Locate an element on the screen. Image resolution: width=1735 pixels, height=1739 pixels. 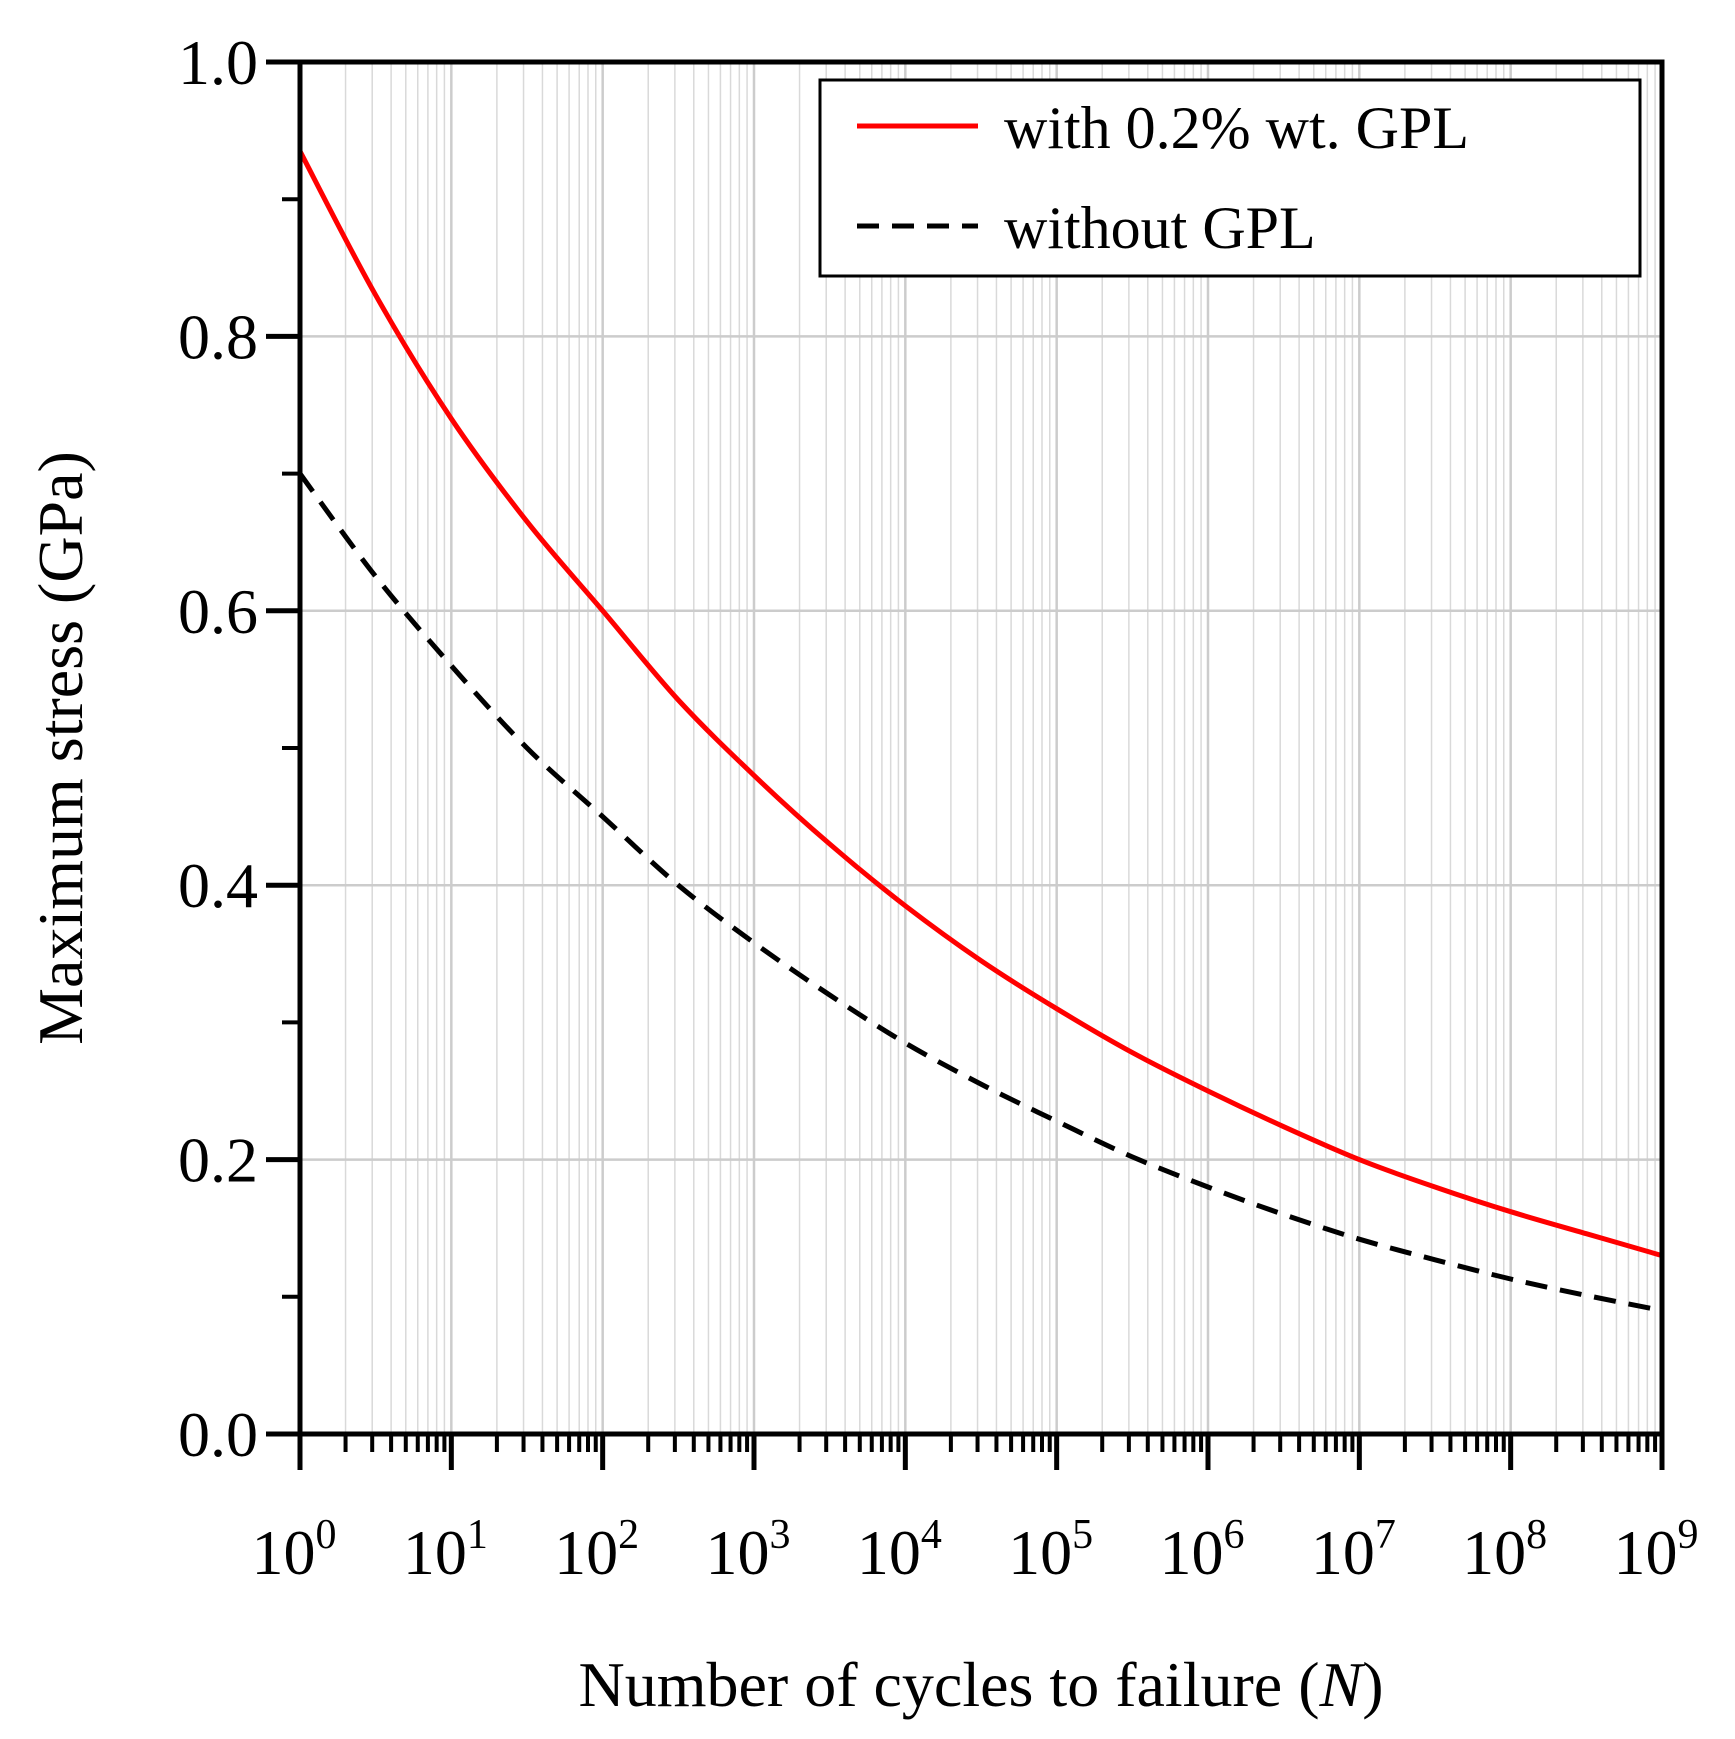
y-axis-title: Maximum stress (GPa) is located at coordinates (60, 748).